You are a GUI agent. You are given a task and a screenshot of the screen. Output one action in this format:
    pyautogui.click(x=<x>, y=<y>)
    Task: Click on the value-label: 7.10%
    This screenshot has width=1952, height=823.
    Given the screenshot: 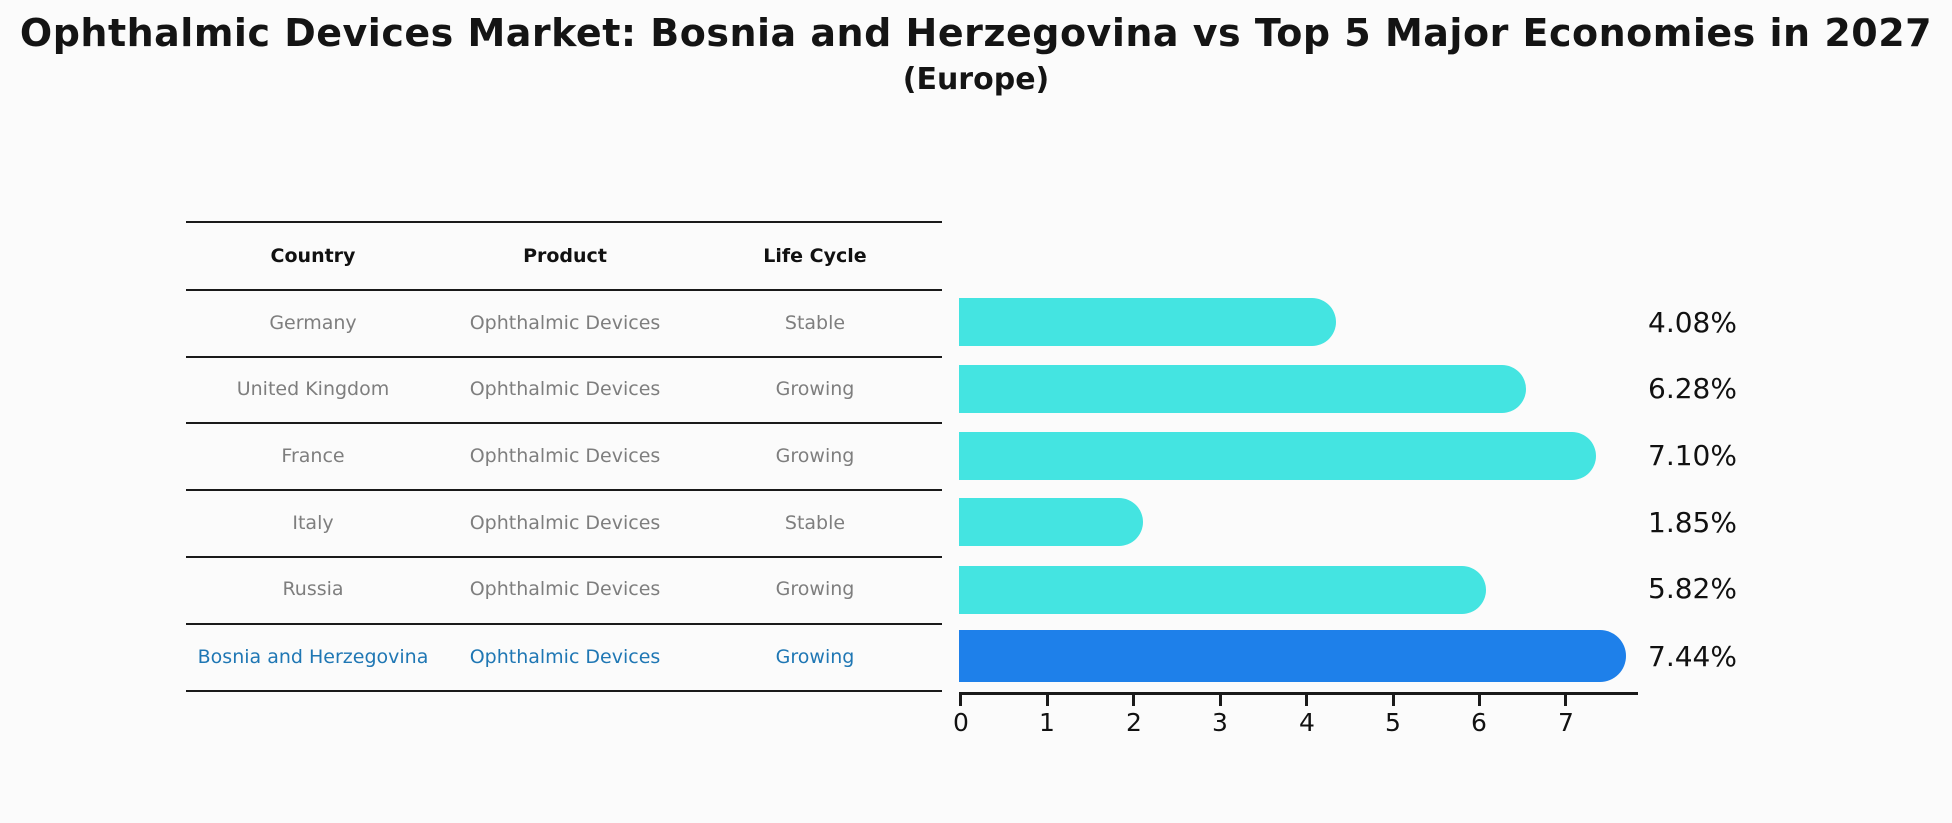 What is the action you would take?
    pyautogui.click(x=1692, y=455)
    